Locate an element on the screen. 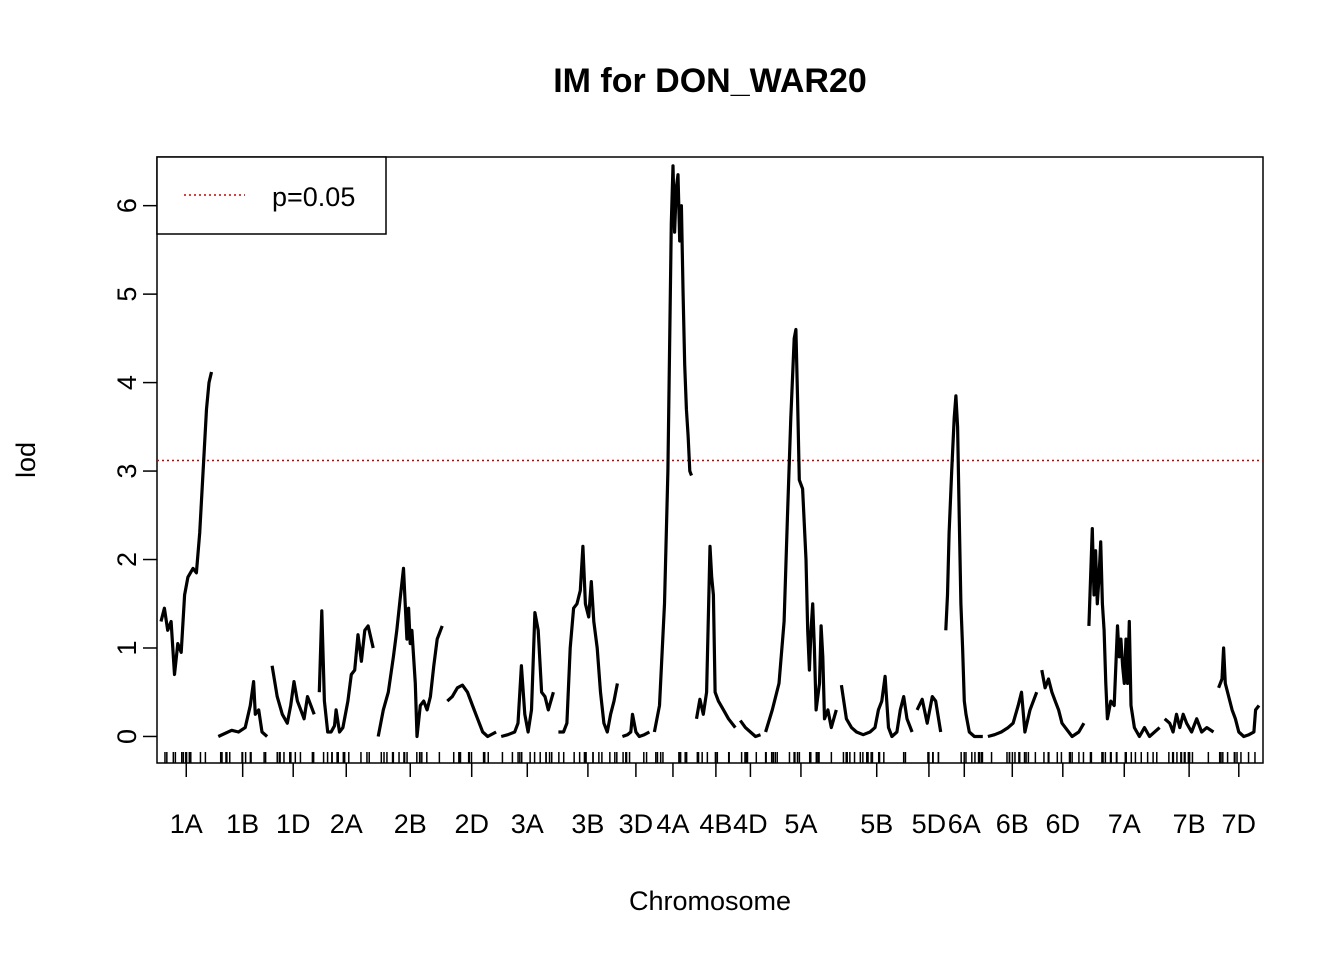  chart-title: IM for DON_WAR20 is located at coordinates (710, 81).